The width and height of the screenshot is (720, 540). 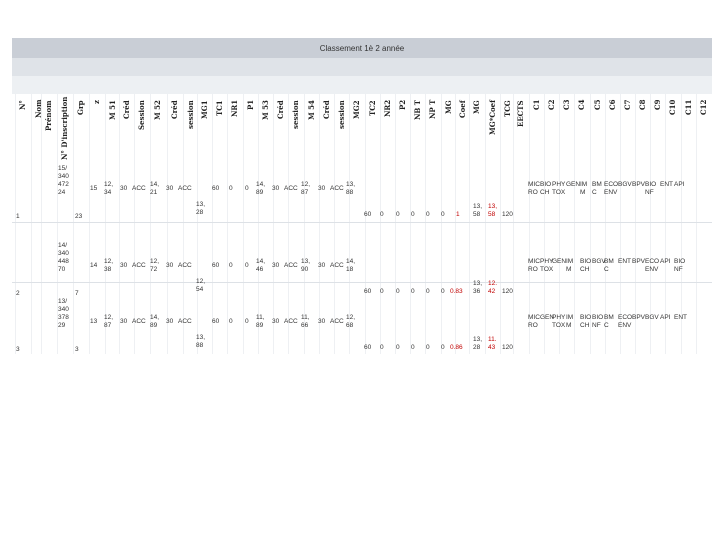 What do you see at coordinates (18, 216) in the screenshot?
I see `cell-line: 1` at bounding box center [18, 216].